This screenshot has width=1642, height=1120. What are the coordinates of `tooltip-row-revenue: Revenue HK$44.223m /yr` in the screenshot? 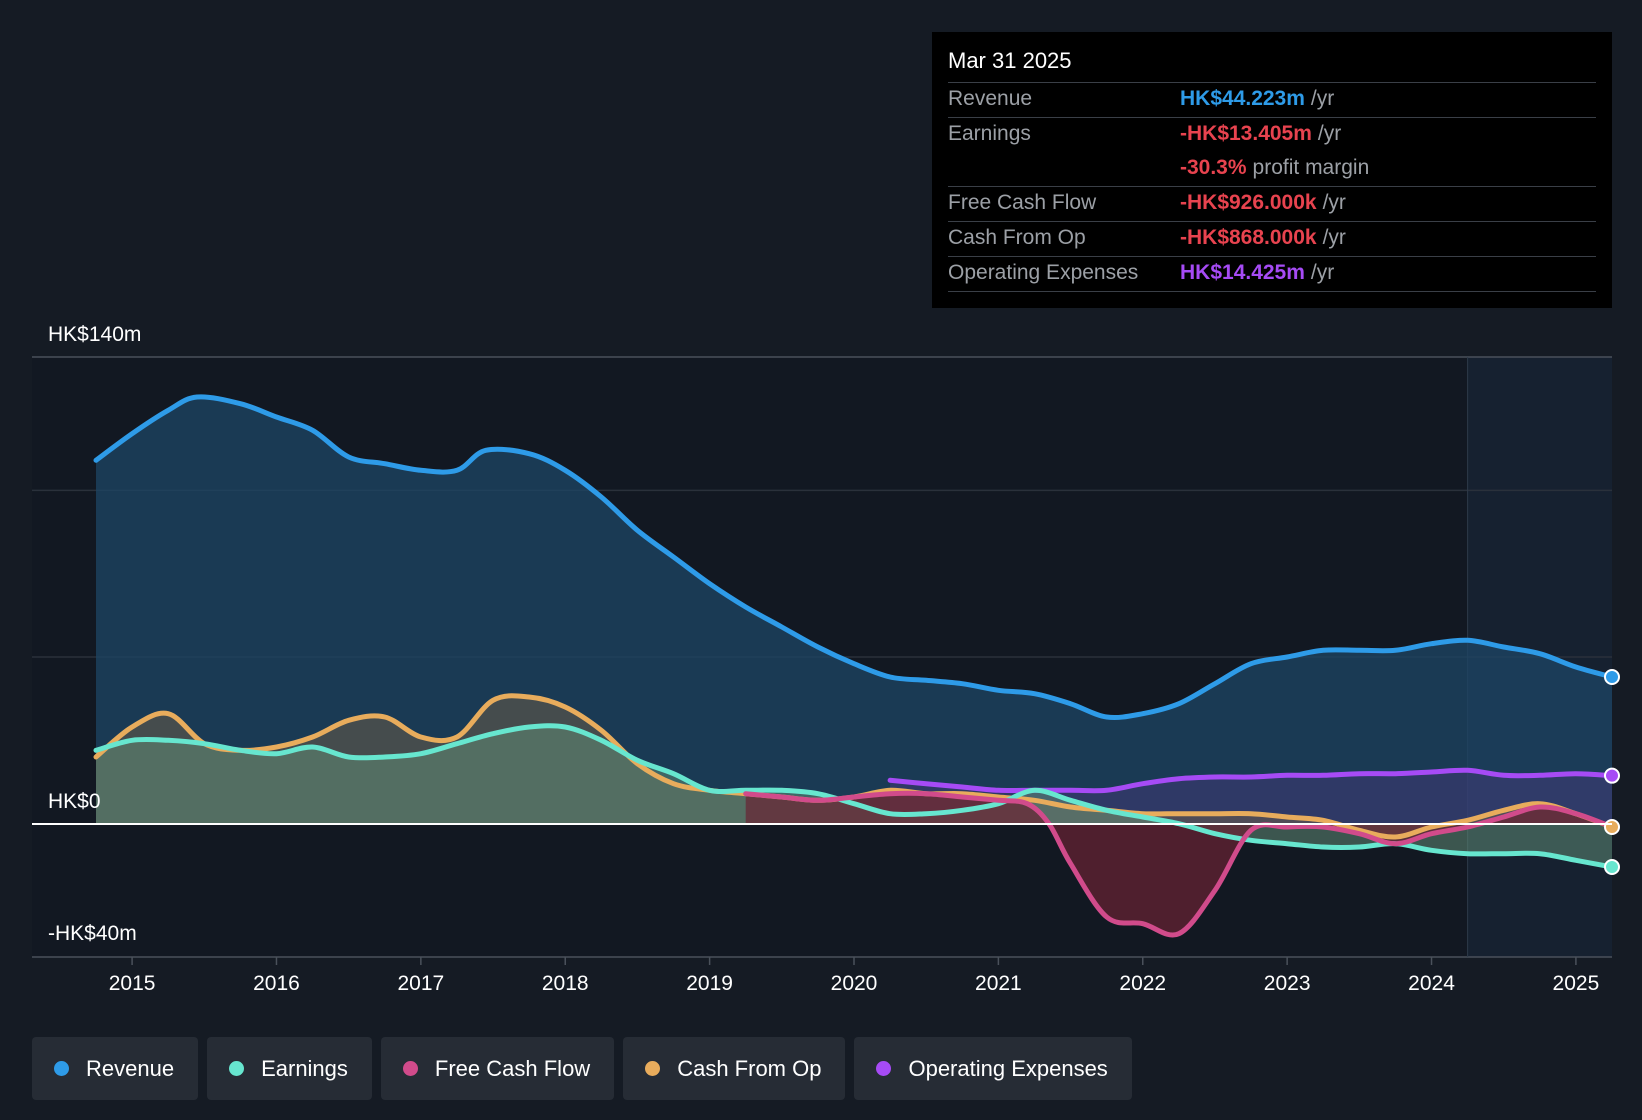 It's located at (1272, 99).